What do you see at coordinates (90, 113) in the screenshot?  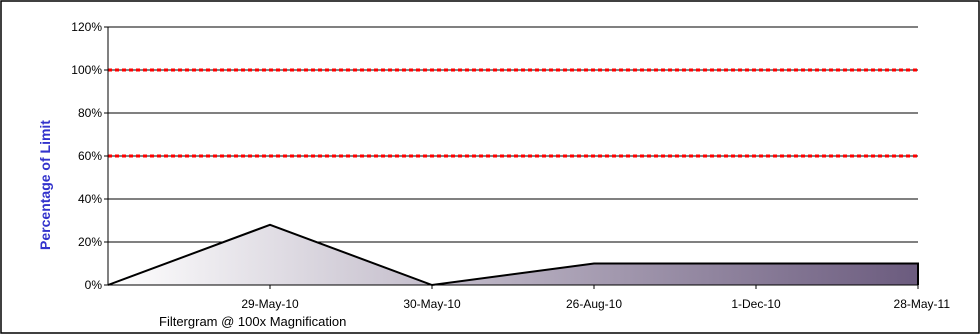 I see `y-tick-label: 80%` at bounding box center [90, 113].